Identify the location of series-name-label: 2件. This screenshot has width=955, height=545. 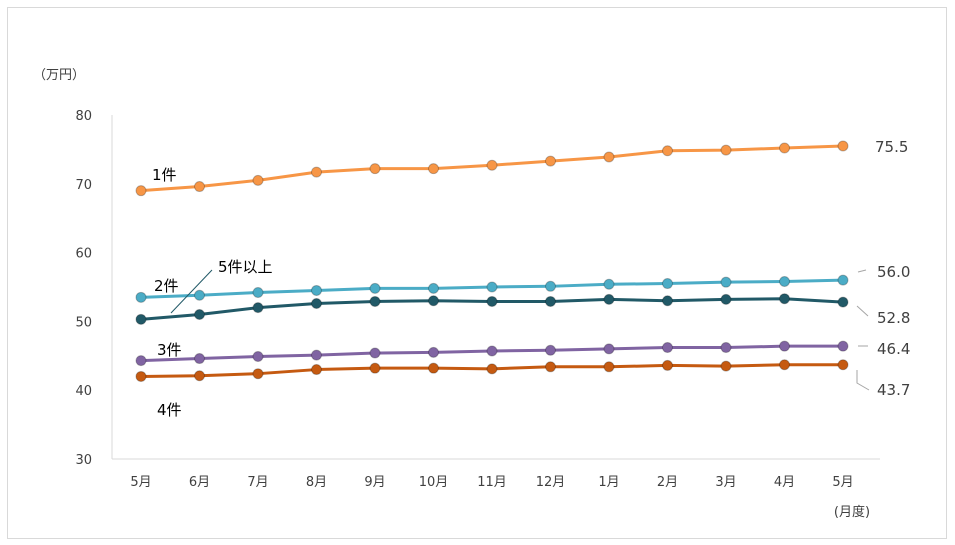
(166, 286).